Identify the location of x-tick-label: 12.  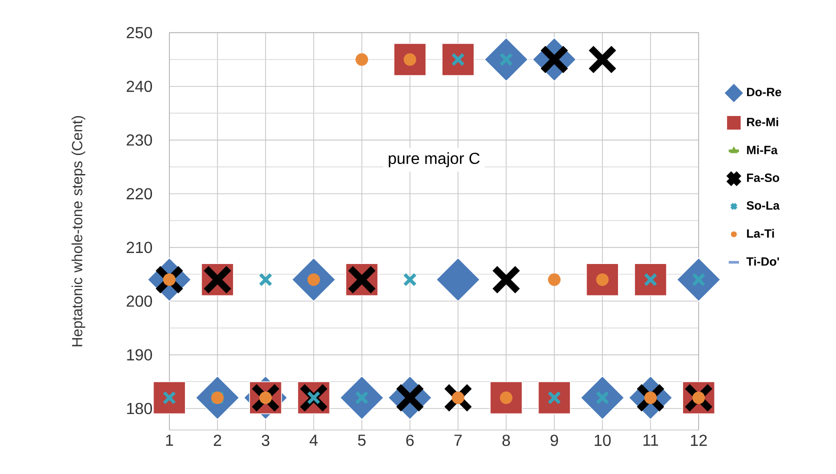
(698, 440).